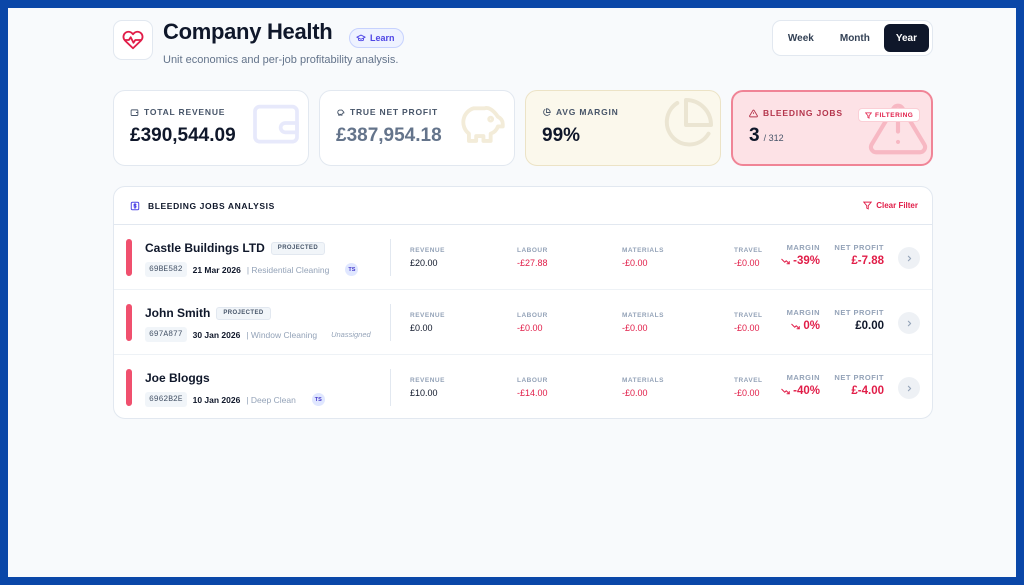 This screenshot has height=585, width=1024. I want to click on wallet-small-icon, so click(134, 112).